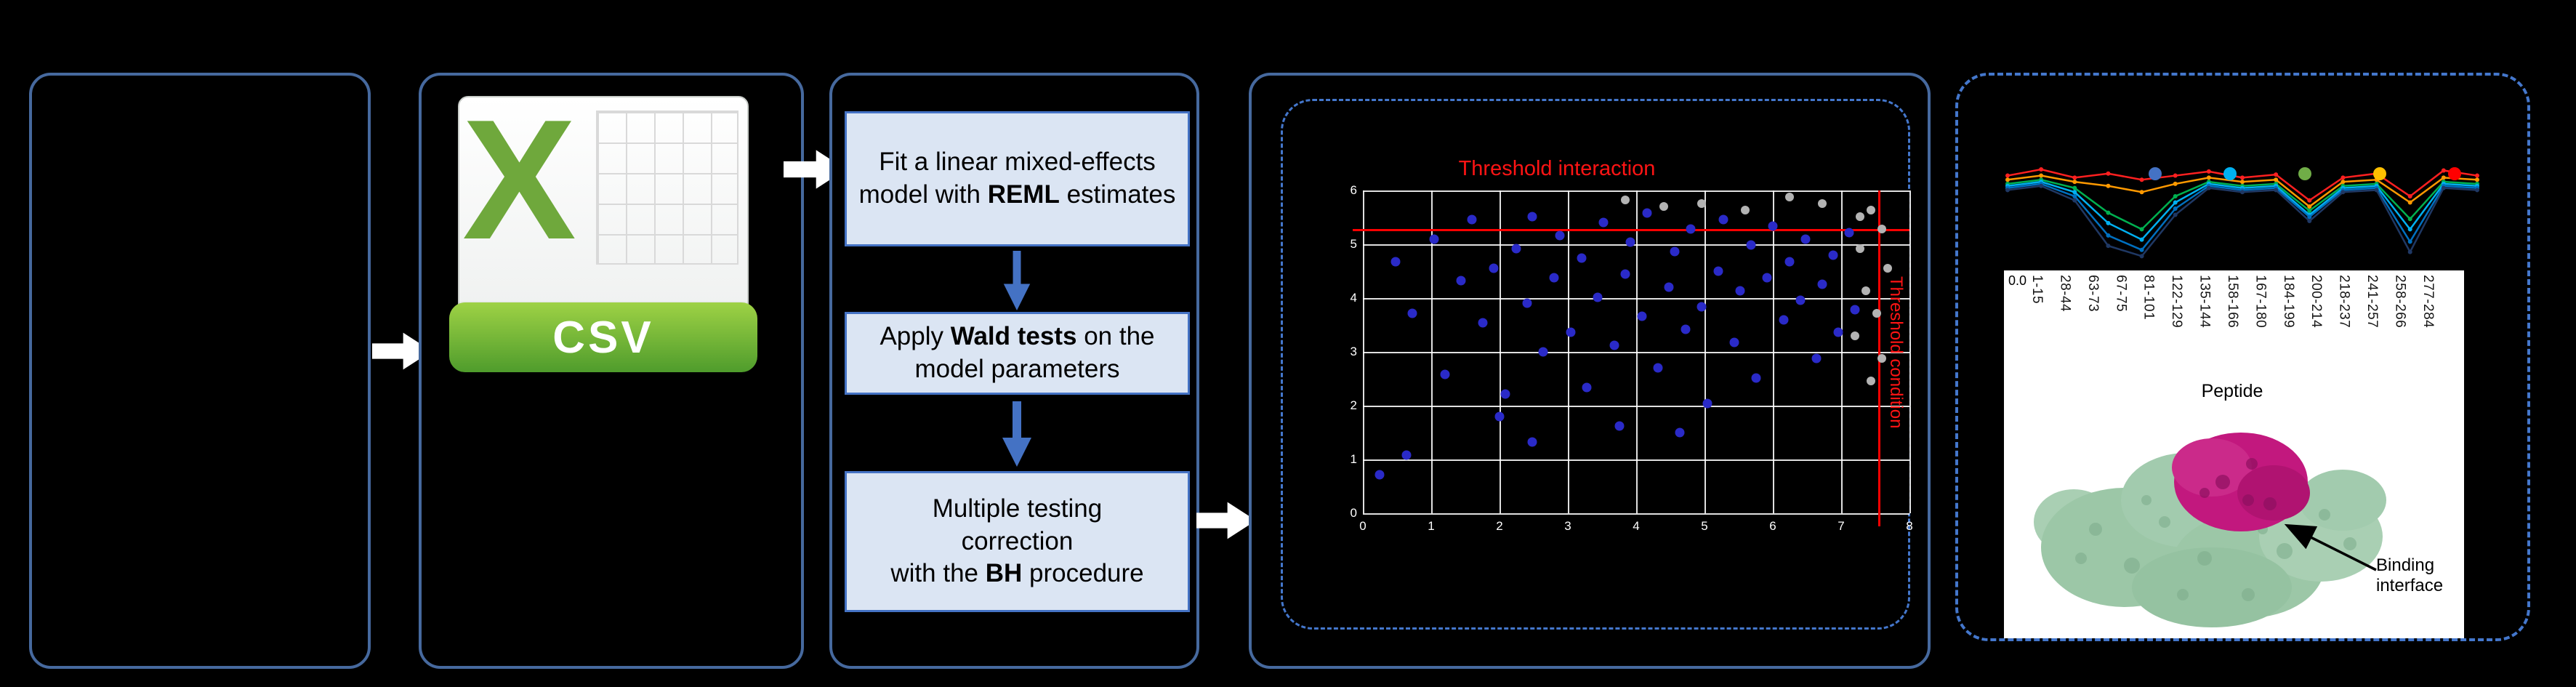  I want to click on threshold-condition-label: Threshold condition, so click(1896, 352).